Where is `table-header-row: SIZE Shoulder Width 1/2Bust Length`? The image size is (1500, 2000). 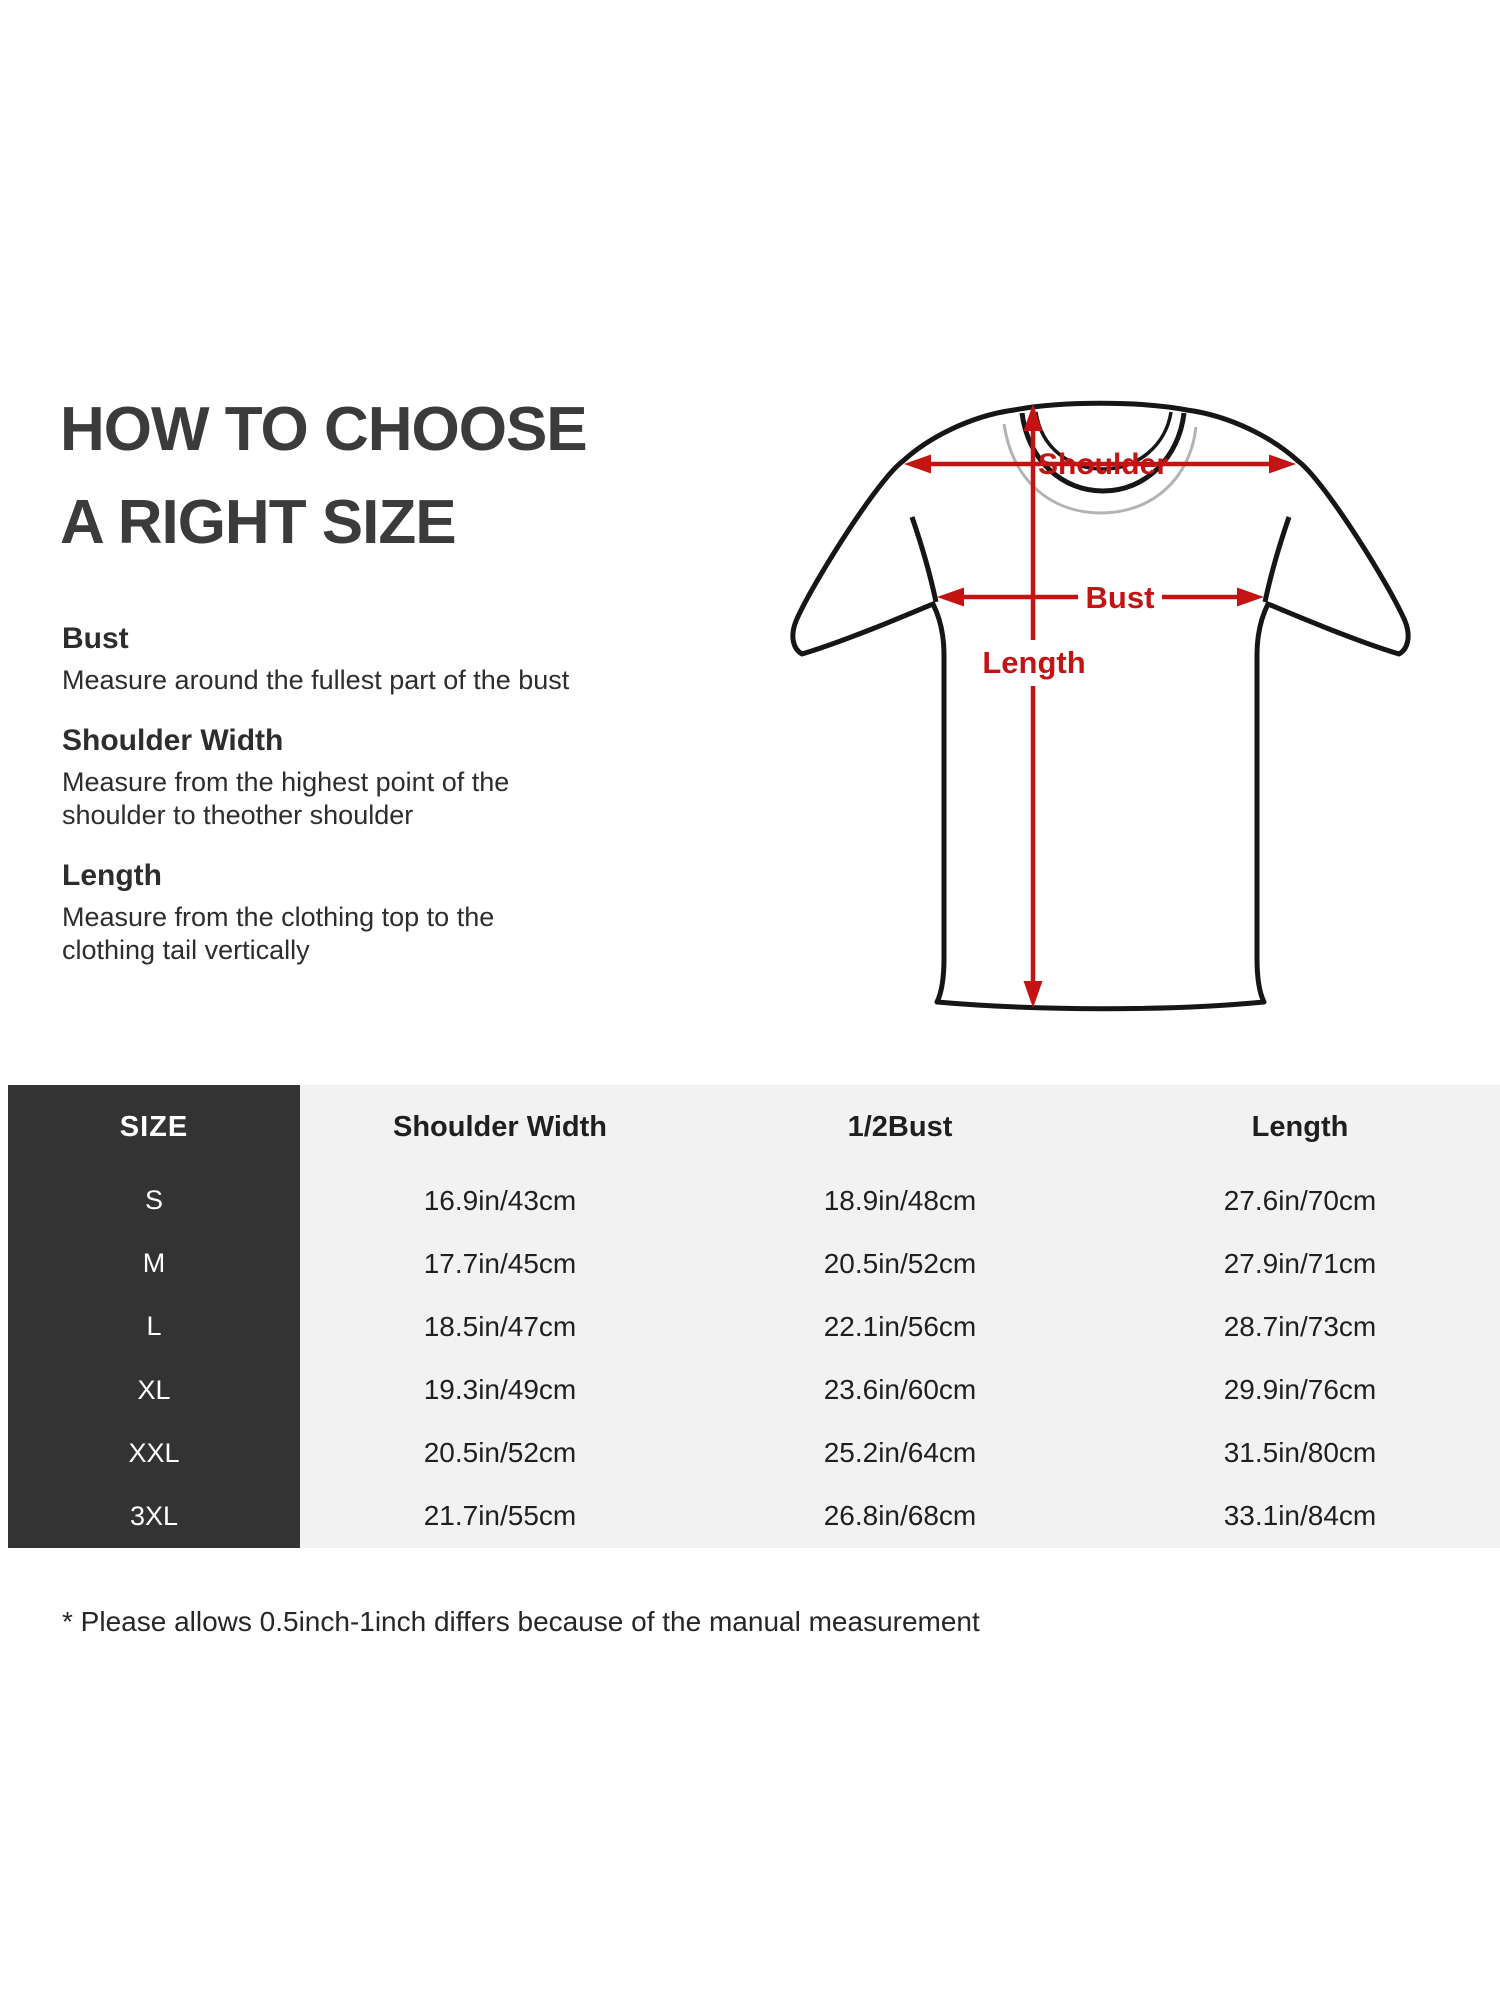 table-header-row: SIZE Shoulder Width 1/2Bust Length is located at coordinates (754, 1127).